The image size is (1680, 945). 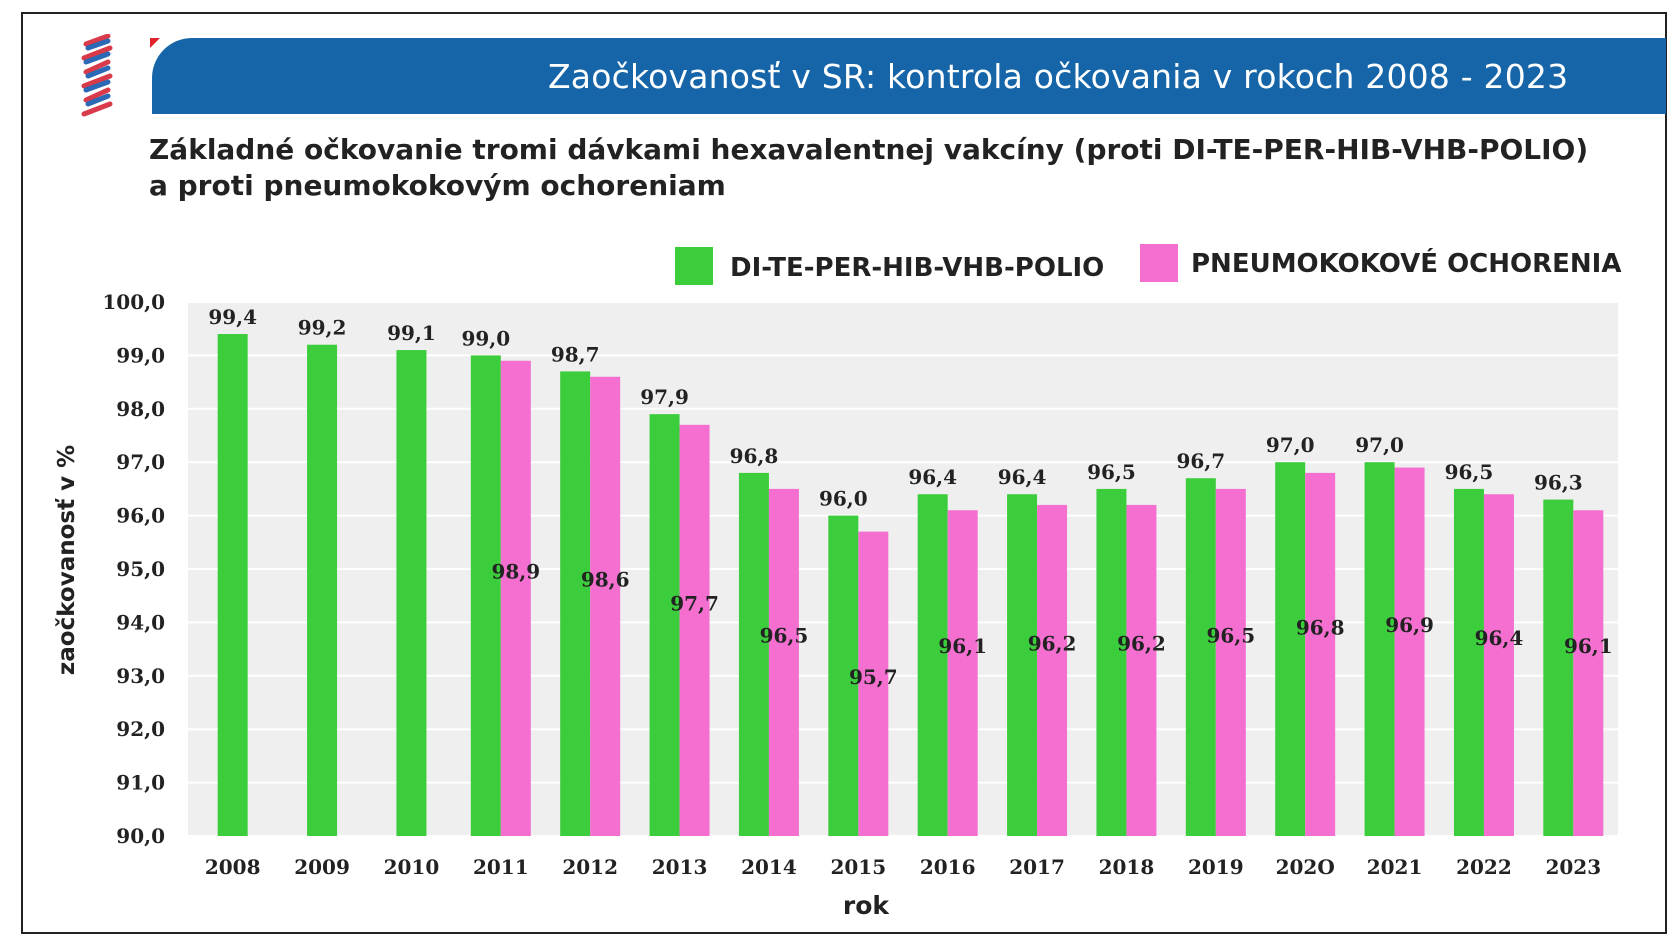 I want to click on data-label-pneumo: 96,9, so click(x=1409, y=625).